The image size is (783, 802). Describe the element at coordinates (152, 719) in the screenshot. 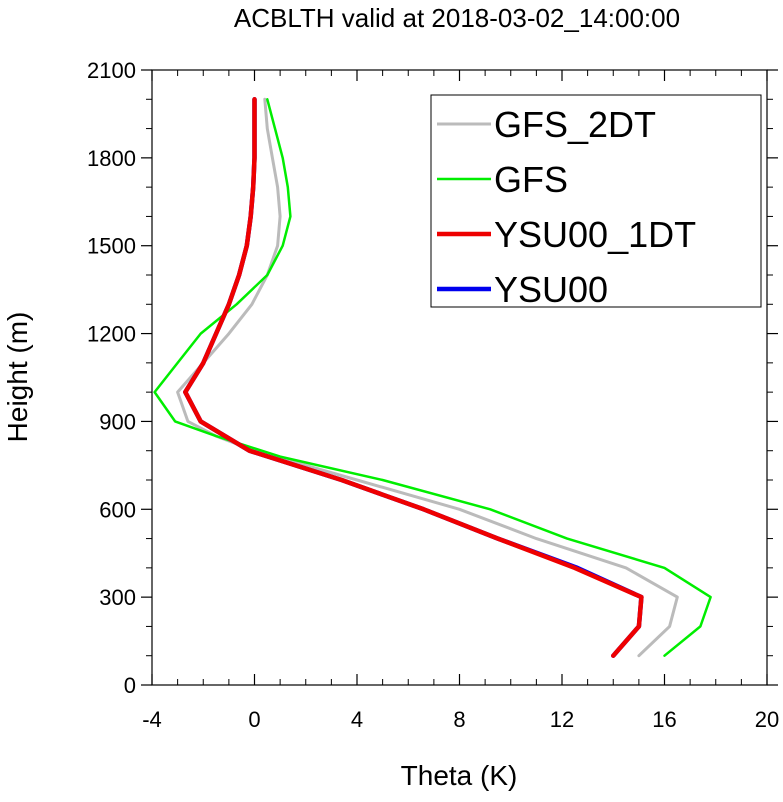

I see `x-tick-label: -4` at that location.